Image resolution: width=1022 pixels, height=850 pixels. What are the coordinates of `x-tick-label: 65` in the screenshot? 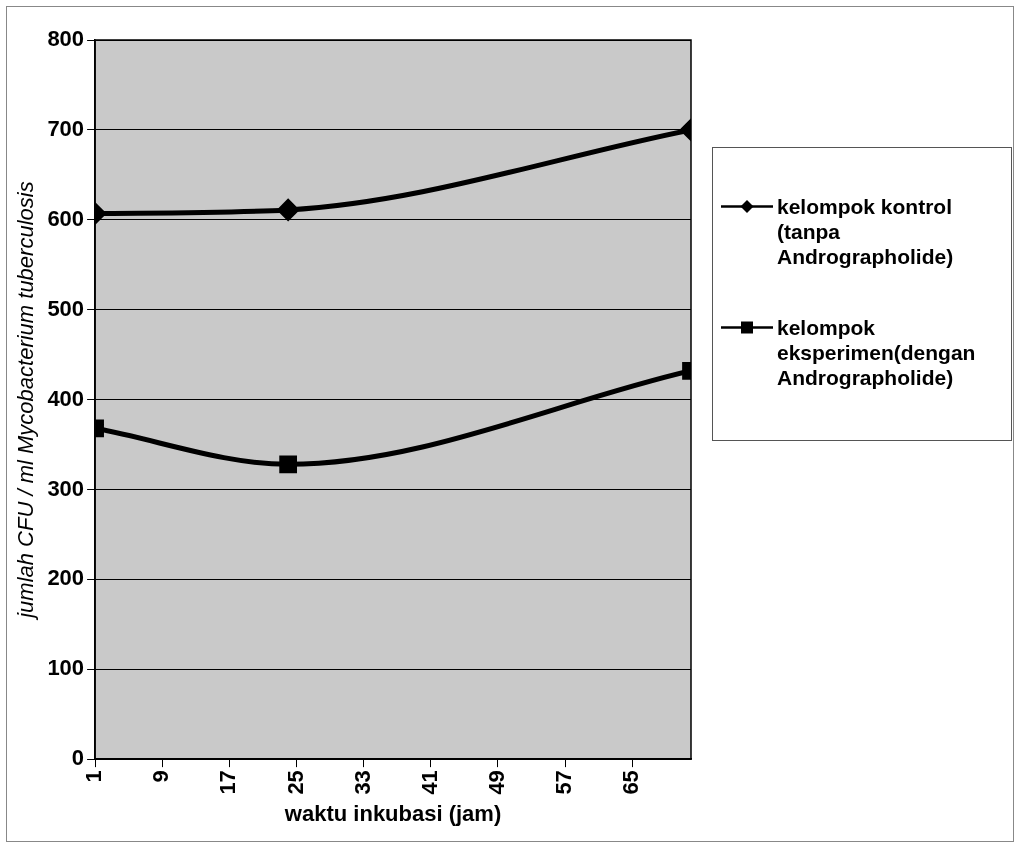 It's located at (631, 782).